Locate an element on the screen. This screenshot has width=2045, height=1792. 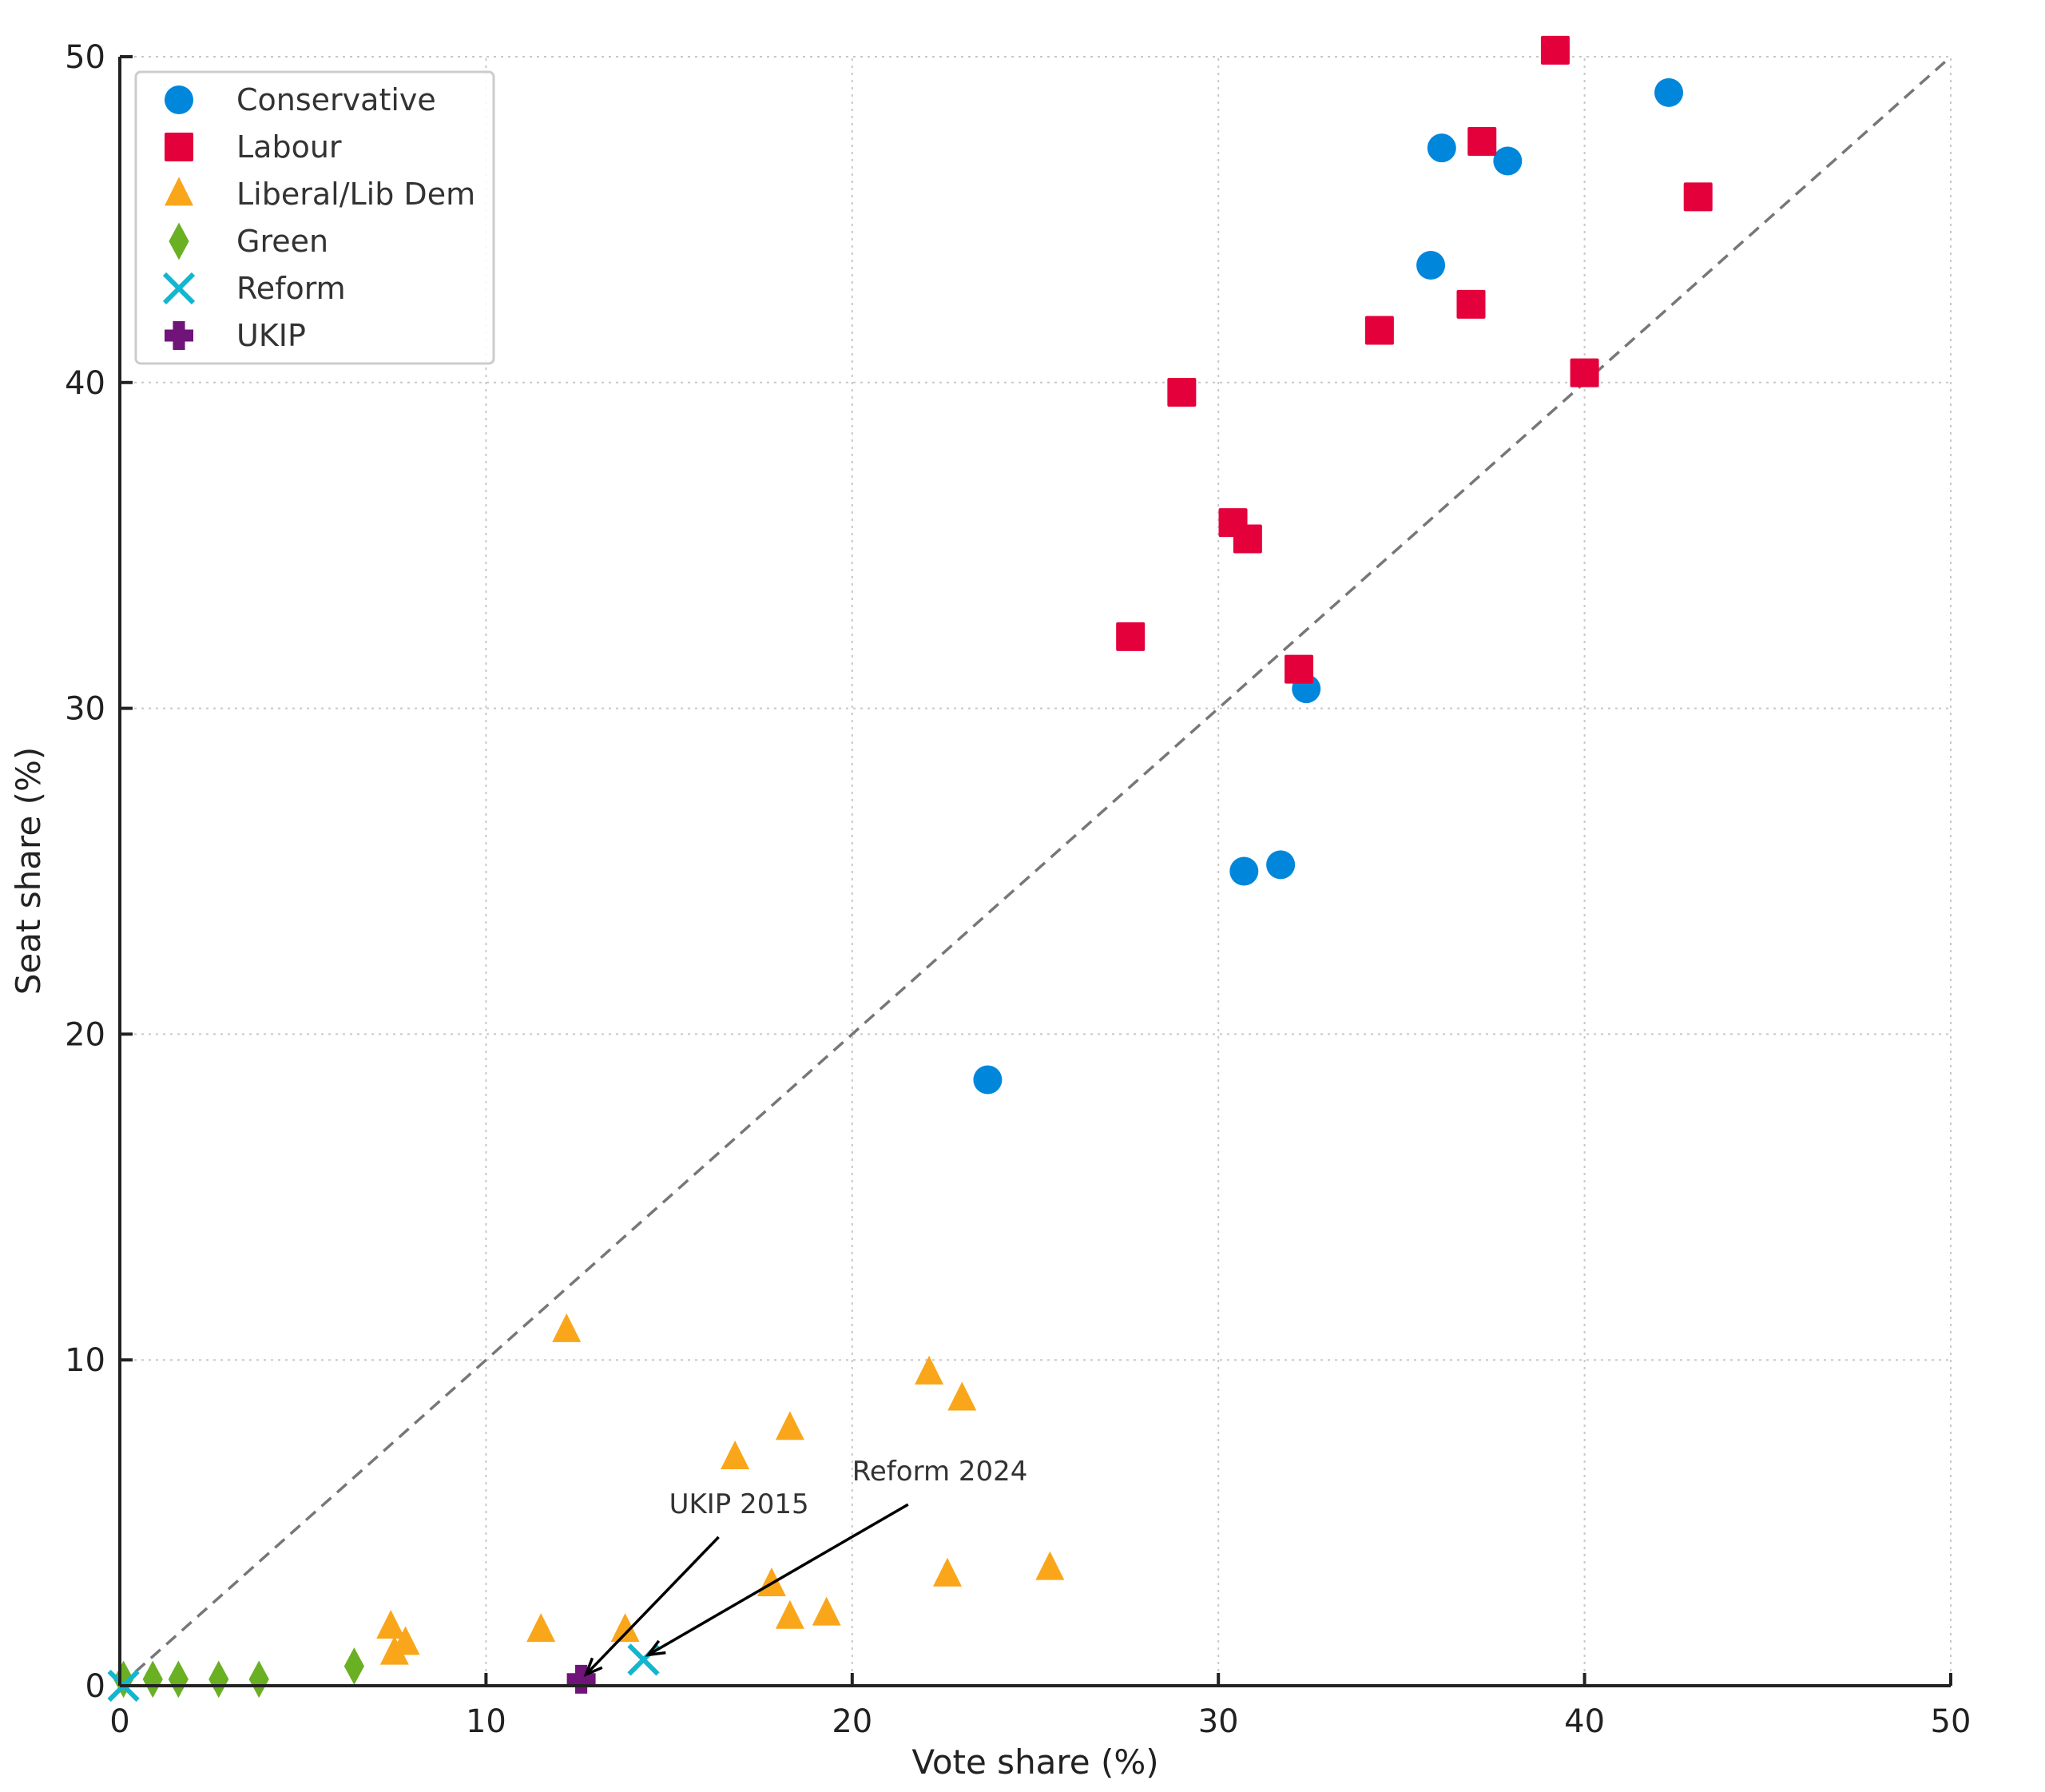
y-tick-label: 50 is located at coordinates (85, 58).